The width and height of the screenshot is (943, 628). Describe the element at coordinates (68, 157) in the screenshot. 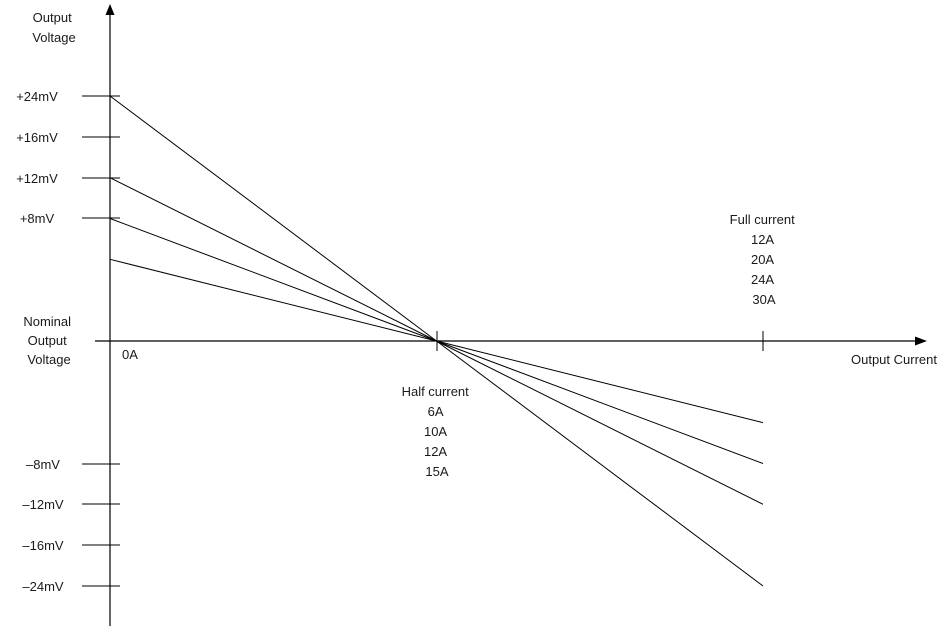

I see `positive-ticks: +24mV +16mV +12mV +8mV` at that location.